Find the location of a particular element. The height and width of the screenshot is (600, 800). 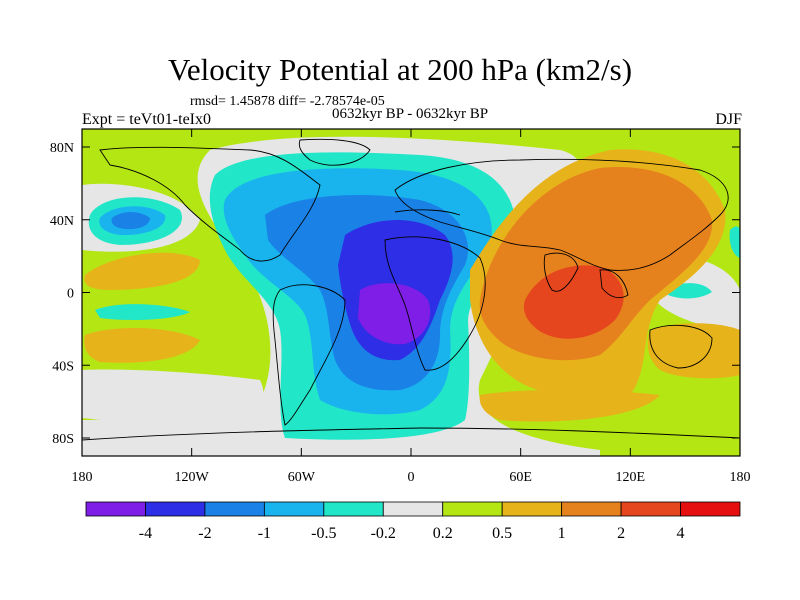

near-zero-region-south-pacific is located at coordinates (173, 397).